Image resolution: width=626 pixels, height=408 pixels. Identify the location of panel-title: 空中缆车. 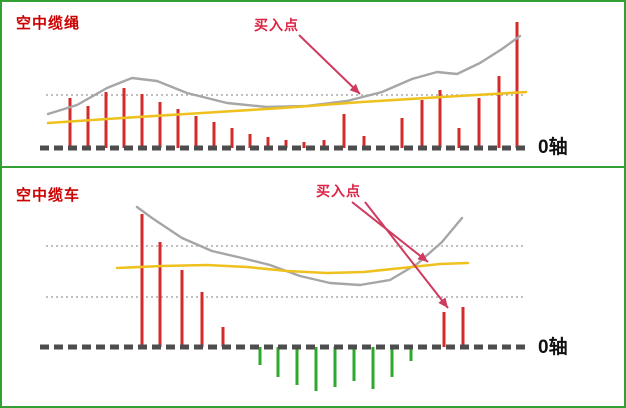
(48, 195).